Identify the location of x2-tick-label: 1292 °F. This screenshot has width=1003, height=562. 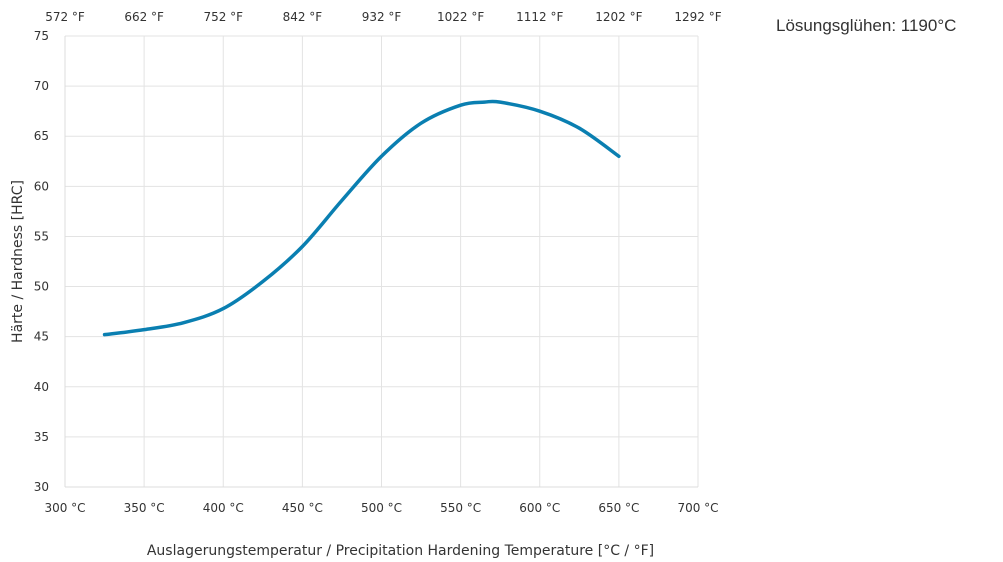
(697, 17).